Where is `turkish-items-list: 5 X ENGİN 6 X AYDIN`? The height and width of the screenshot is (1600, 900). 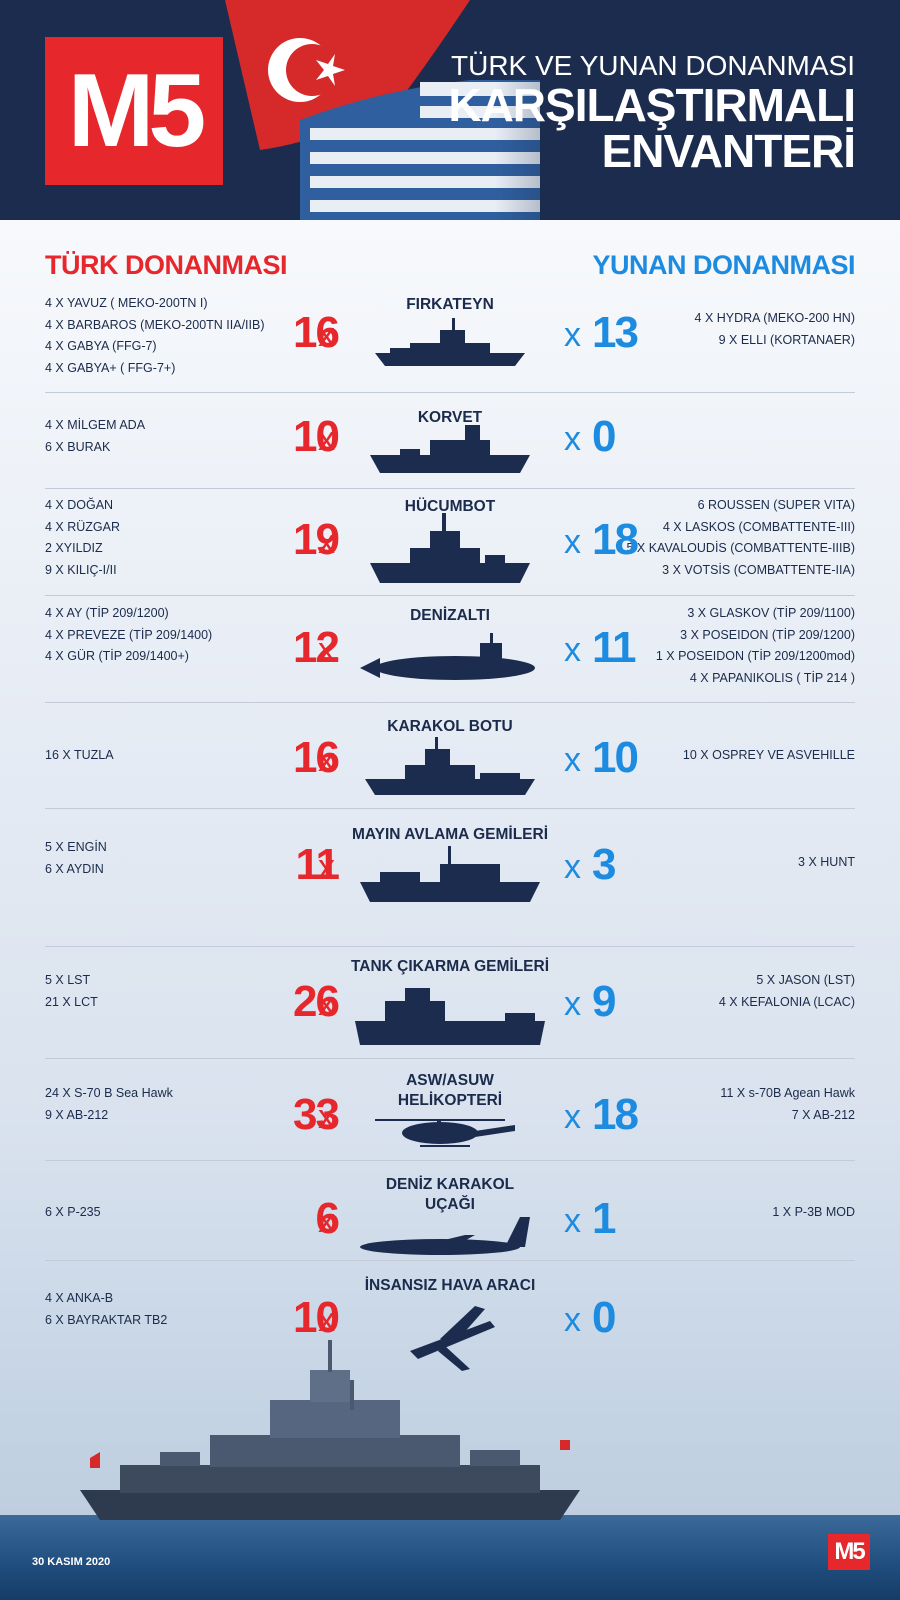 turkish-items-list: 5 X ENGİN 6 X AYDIN is located at coordinates (76, 858).